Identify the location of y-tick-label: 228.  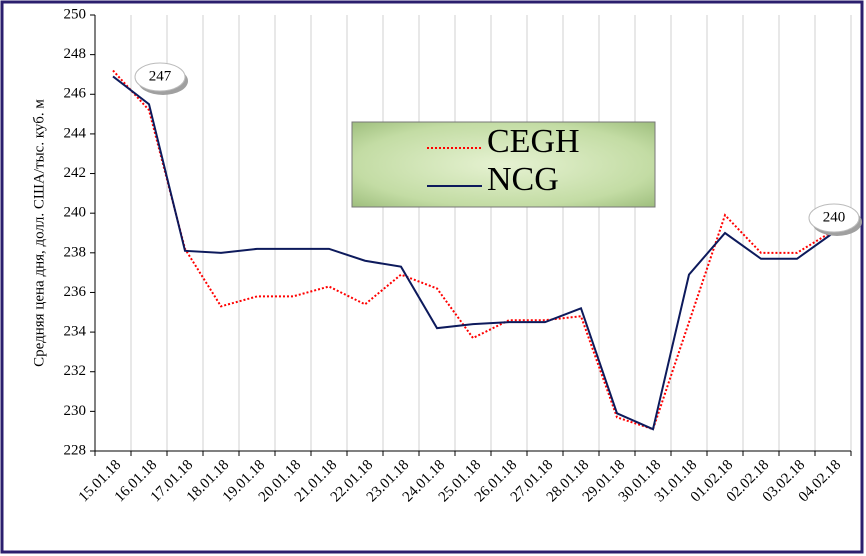
(75, 450).